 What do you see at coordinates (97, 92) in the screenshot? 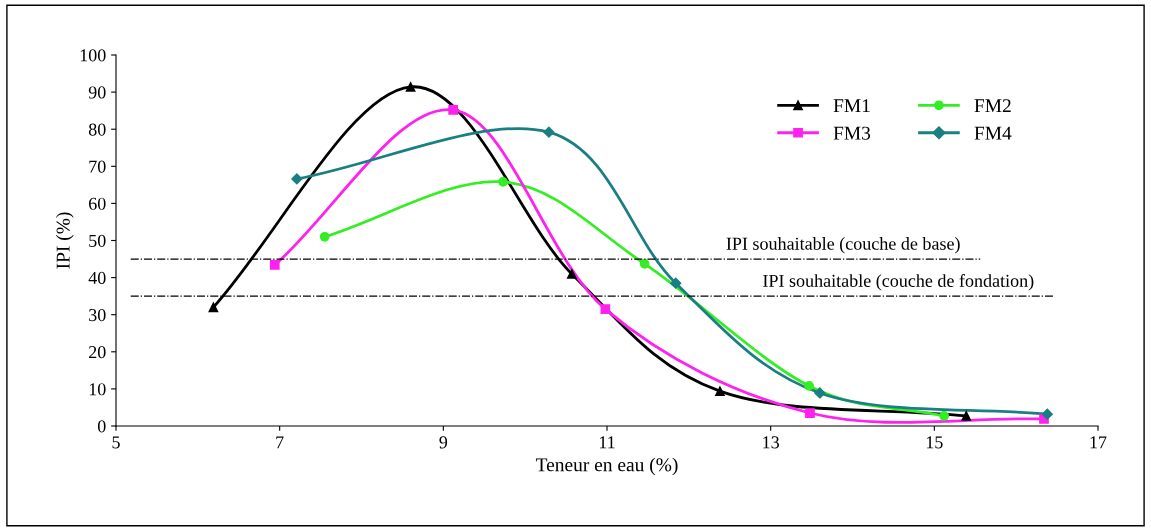
I see `y-tick-label: 90` at bounding box center [97, 92].